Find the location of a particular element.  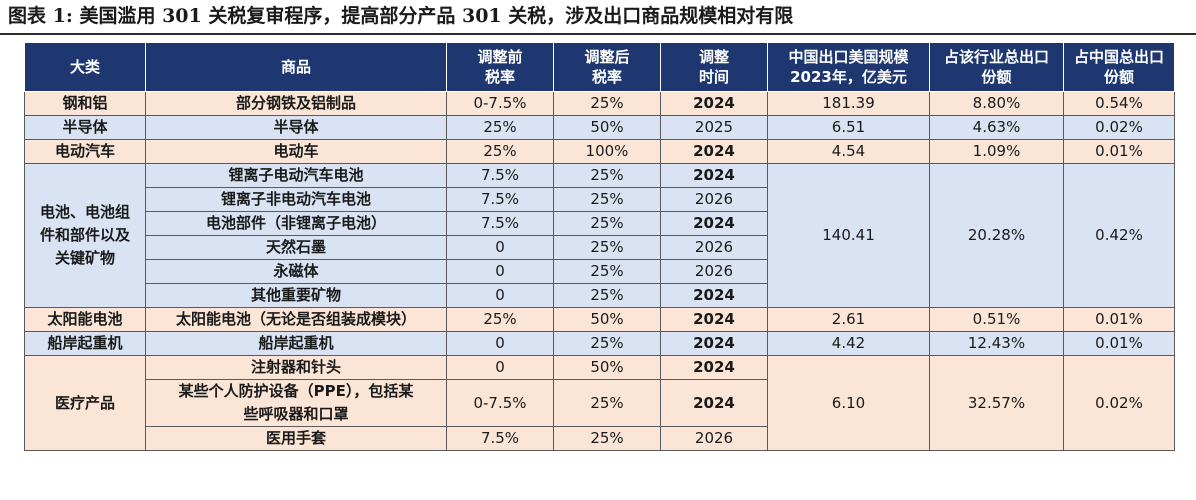

category-cell: 船岸起重机 is located at coordinates (85, 343).